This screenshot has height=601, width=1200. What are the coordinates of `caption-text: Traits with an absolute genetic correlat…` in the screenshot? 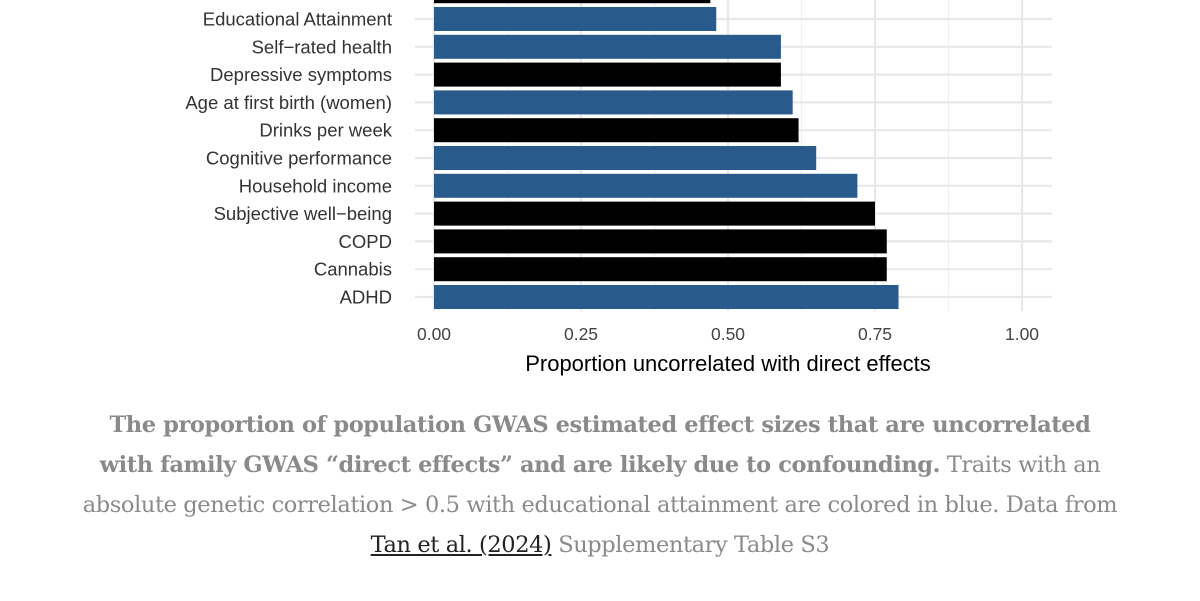 It's located at (600, 485).